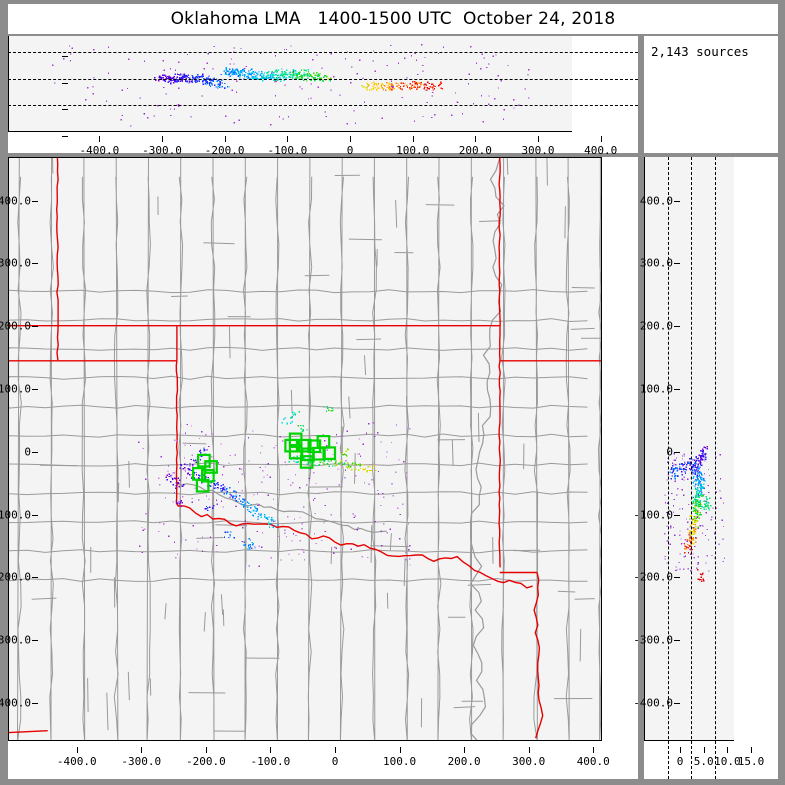  Describe the element at coordinates (669, 452) in the screenshot. I see `right-y-tick-label: 0` at that location.